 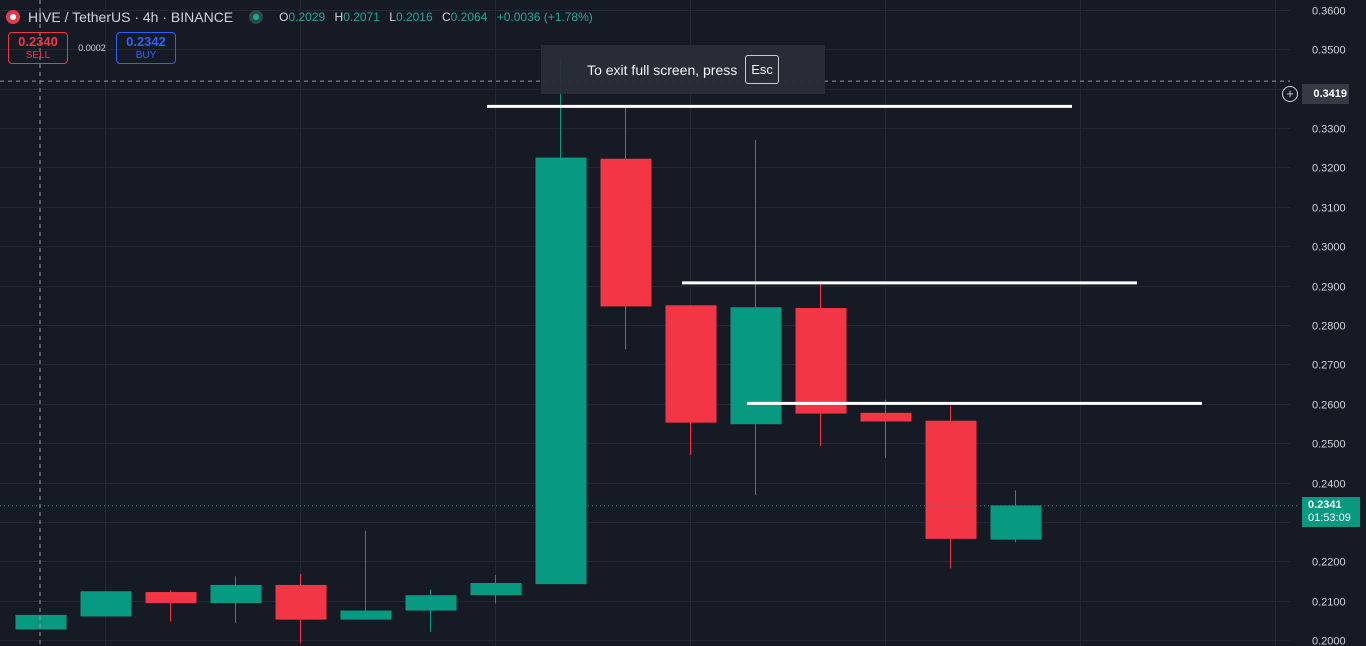 I want to click on spread-value: 0.0002, so click(x=92, y=48).